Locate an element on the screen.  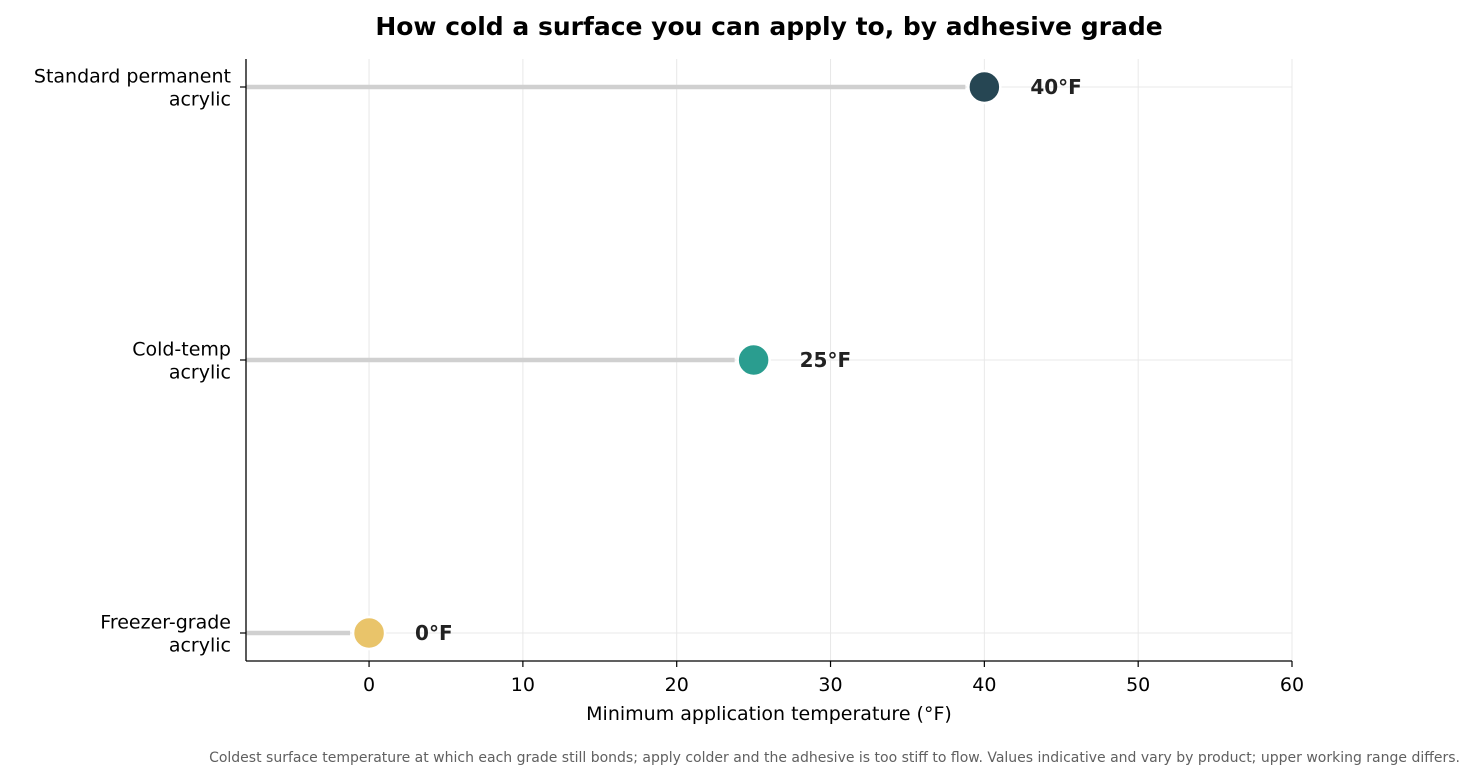
x-tick-label: 50 is located at coordinates (1138, 685).